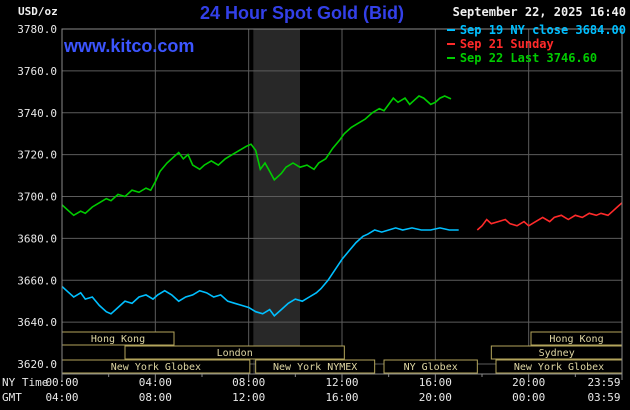 This screenshot has height=410, width=630. What do you see at coordinates (61, 382) in the screenshot?
I see `x-tick-label-ny: 00:00` at bounding box center [61, 382].